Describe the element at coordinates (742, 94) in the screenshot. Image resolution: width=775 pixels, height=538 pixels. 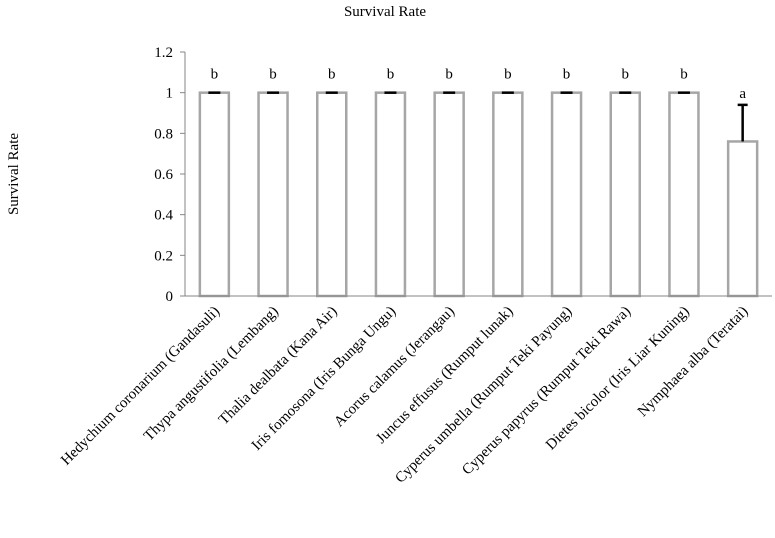
I see `significance-label: a` at that location.